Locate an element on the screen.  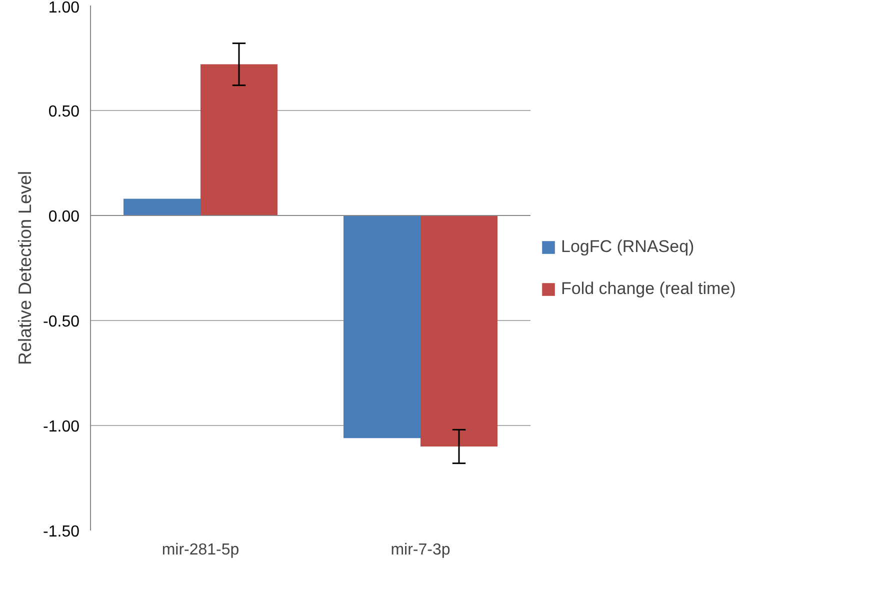
y-tick-label: 0.50 is located at coordinates (64, 112).